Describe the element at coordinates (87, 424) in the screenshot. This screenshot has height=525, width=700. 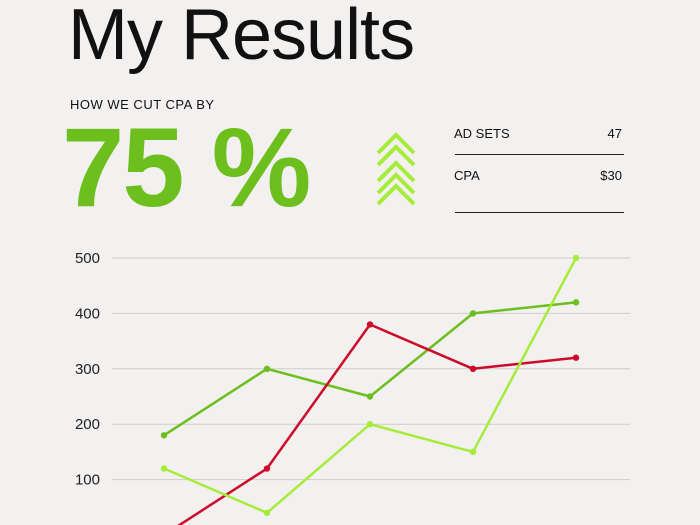
I see `y-tick-label: 200` at that location.